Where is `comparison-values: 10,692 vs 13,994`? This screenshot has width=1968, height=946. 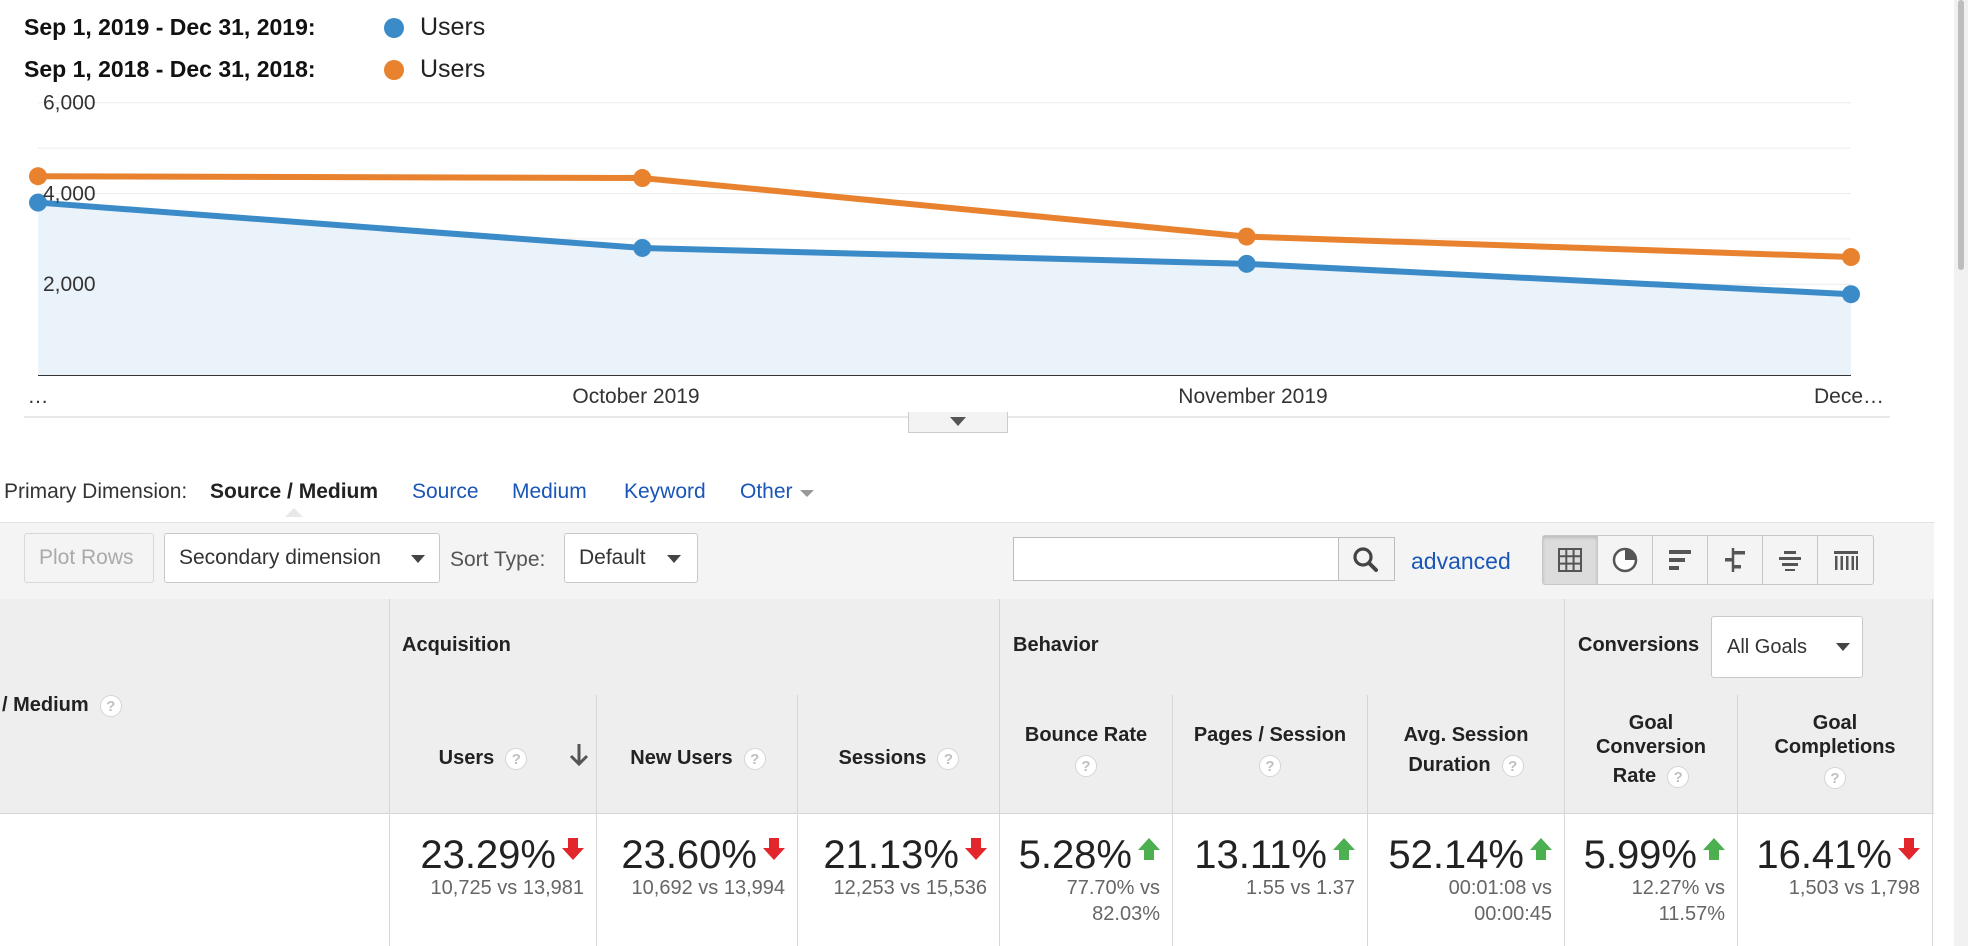 comparison-values: 10,692 vs 13,994 is located at coordinates (708, 888).